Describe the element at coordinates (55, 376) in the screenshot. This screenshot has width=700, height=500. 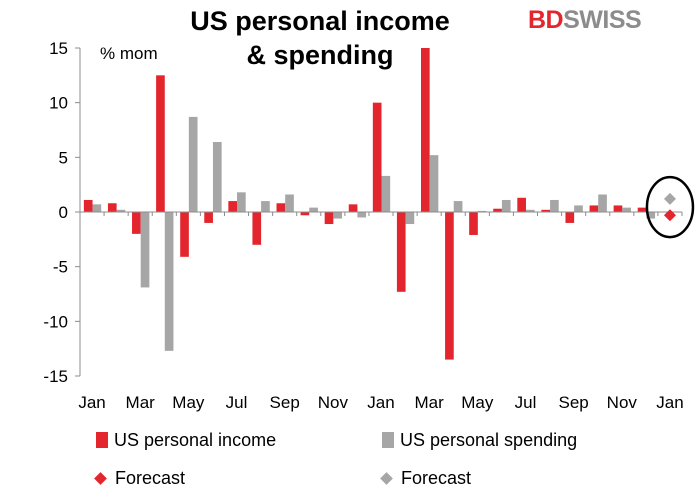
I see `y-tick-label: -15` at that location.